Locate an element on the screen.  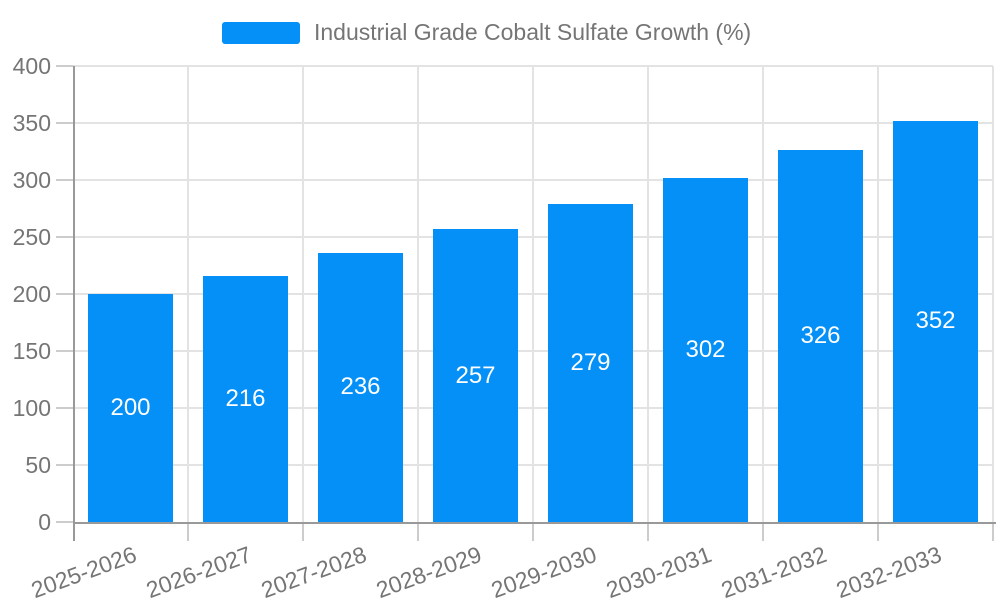
y-axis-tick-label: 0 is located at coordinates (44, 522).